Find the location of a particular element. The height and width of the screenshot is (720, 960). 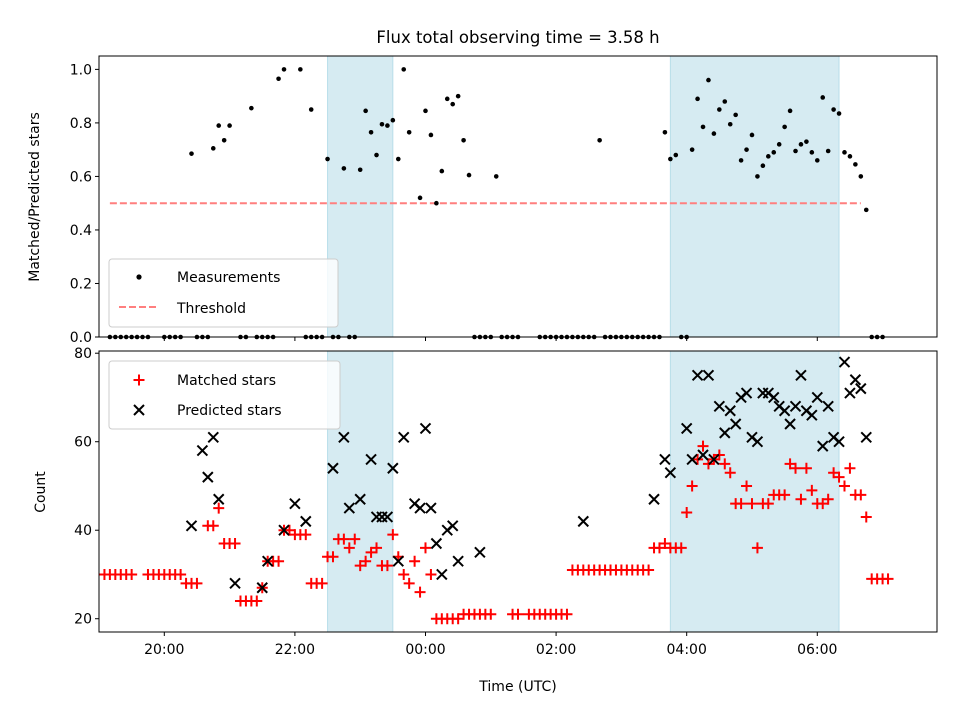

y-tick-label: 0.6 is located at coordinates (81, 177).